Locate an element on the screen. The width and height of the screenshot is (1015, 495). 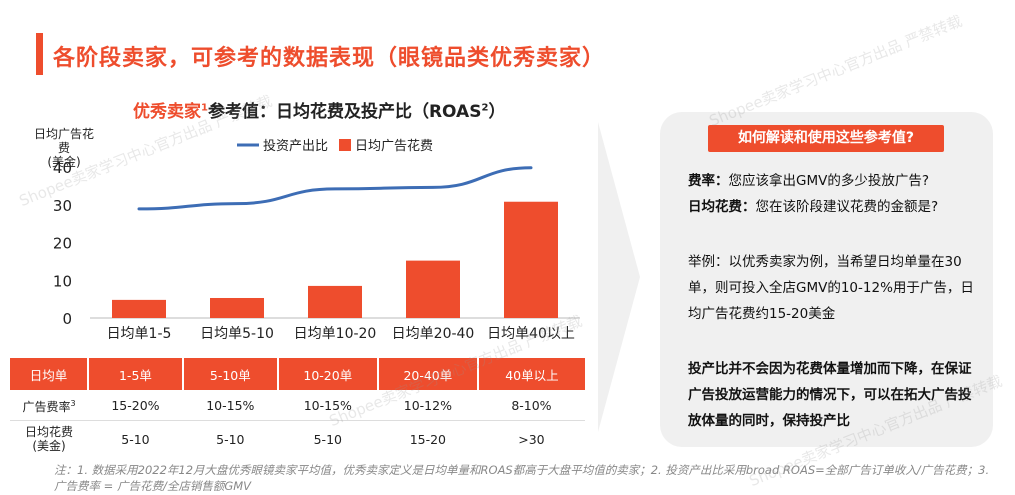
table-row-daily-spend: 日均花费 (美金) 5-10 5-10 5-10 15-20 >30 is located at coordinates (297, 439).